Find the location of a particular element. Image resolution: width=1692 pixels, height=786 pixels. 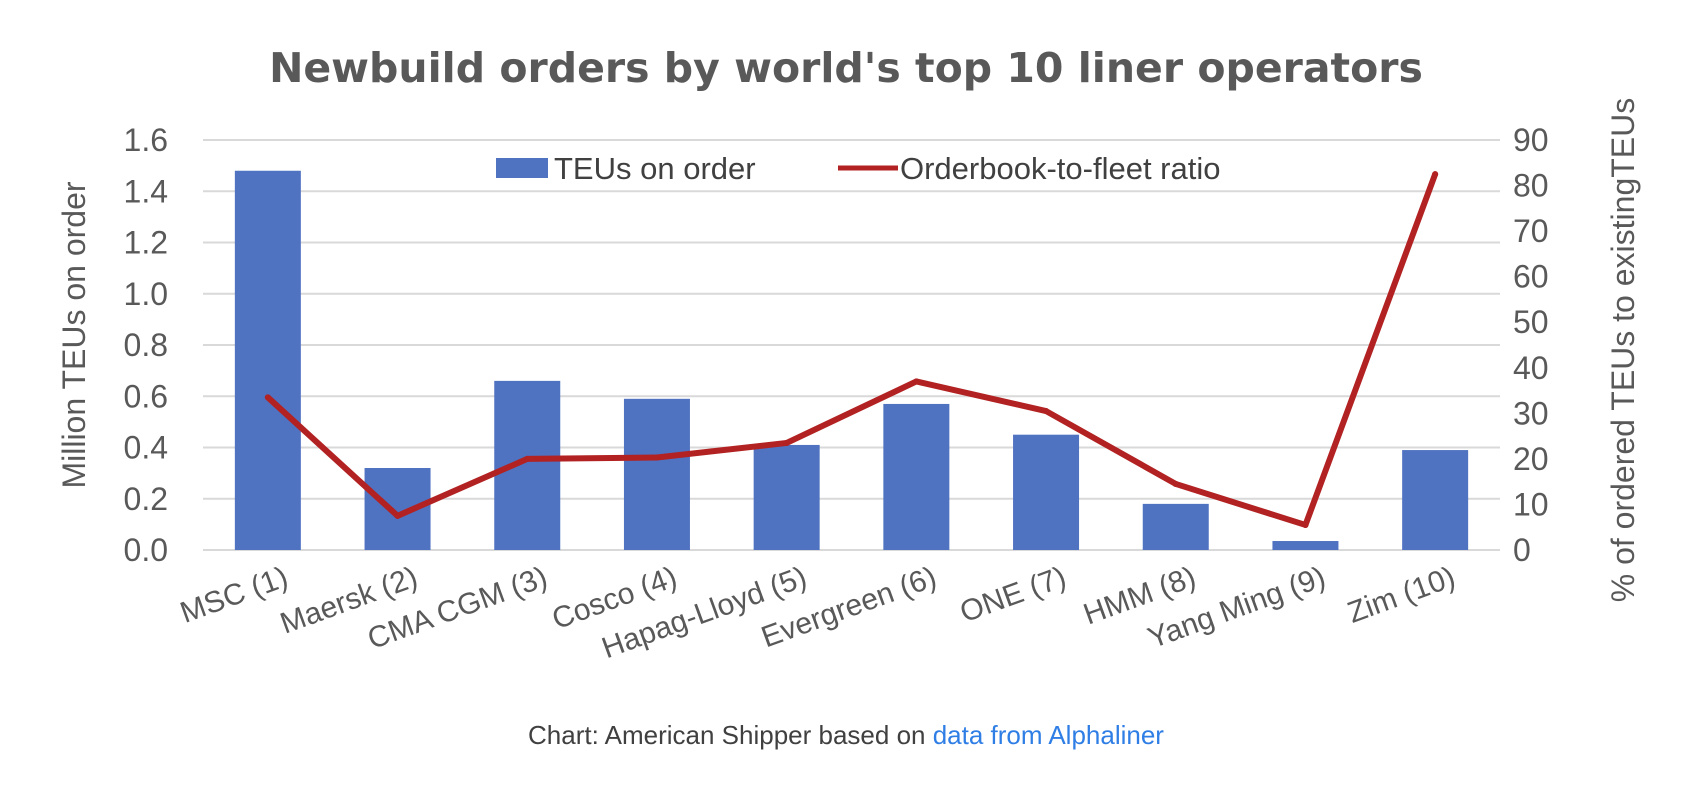

left-tick-label: 1.0 is located at coordinates (146, 294).